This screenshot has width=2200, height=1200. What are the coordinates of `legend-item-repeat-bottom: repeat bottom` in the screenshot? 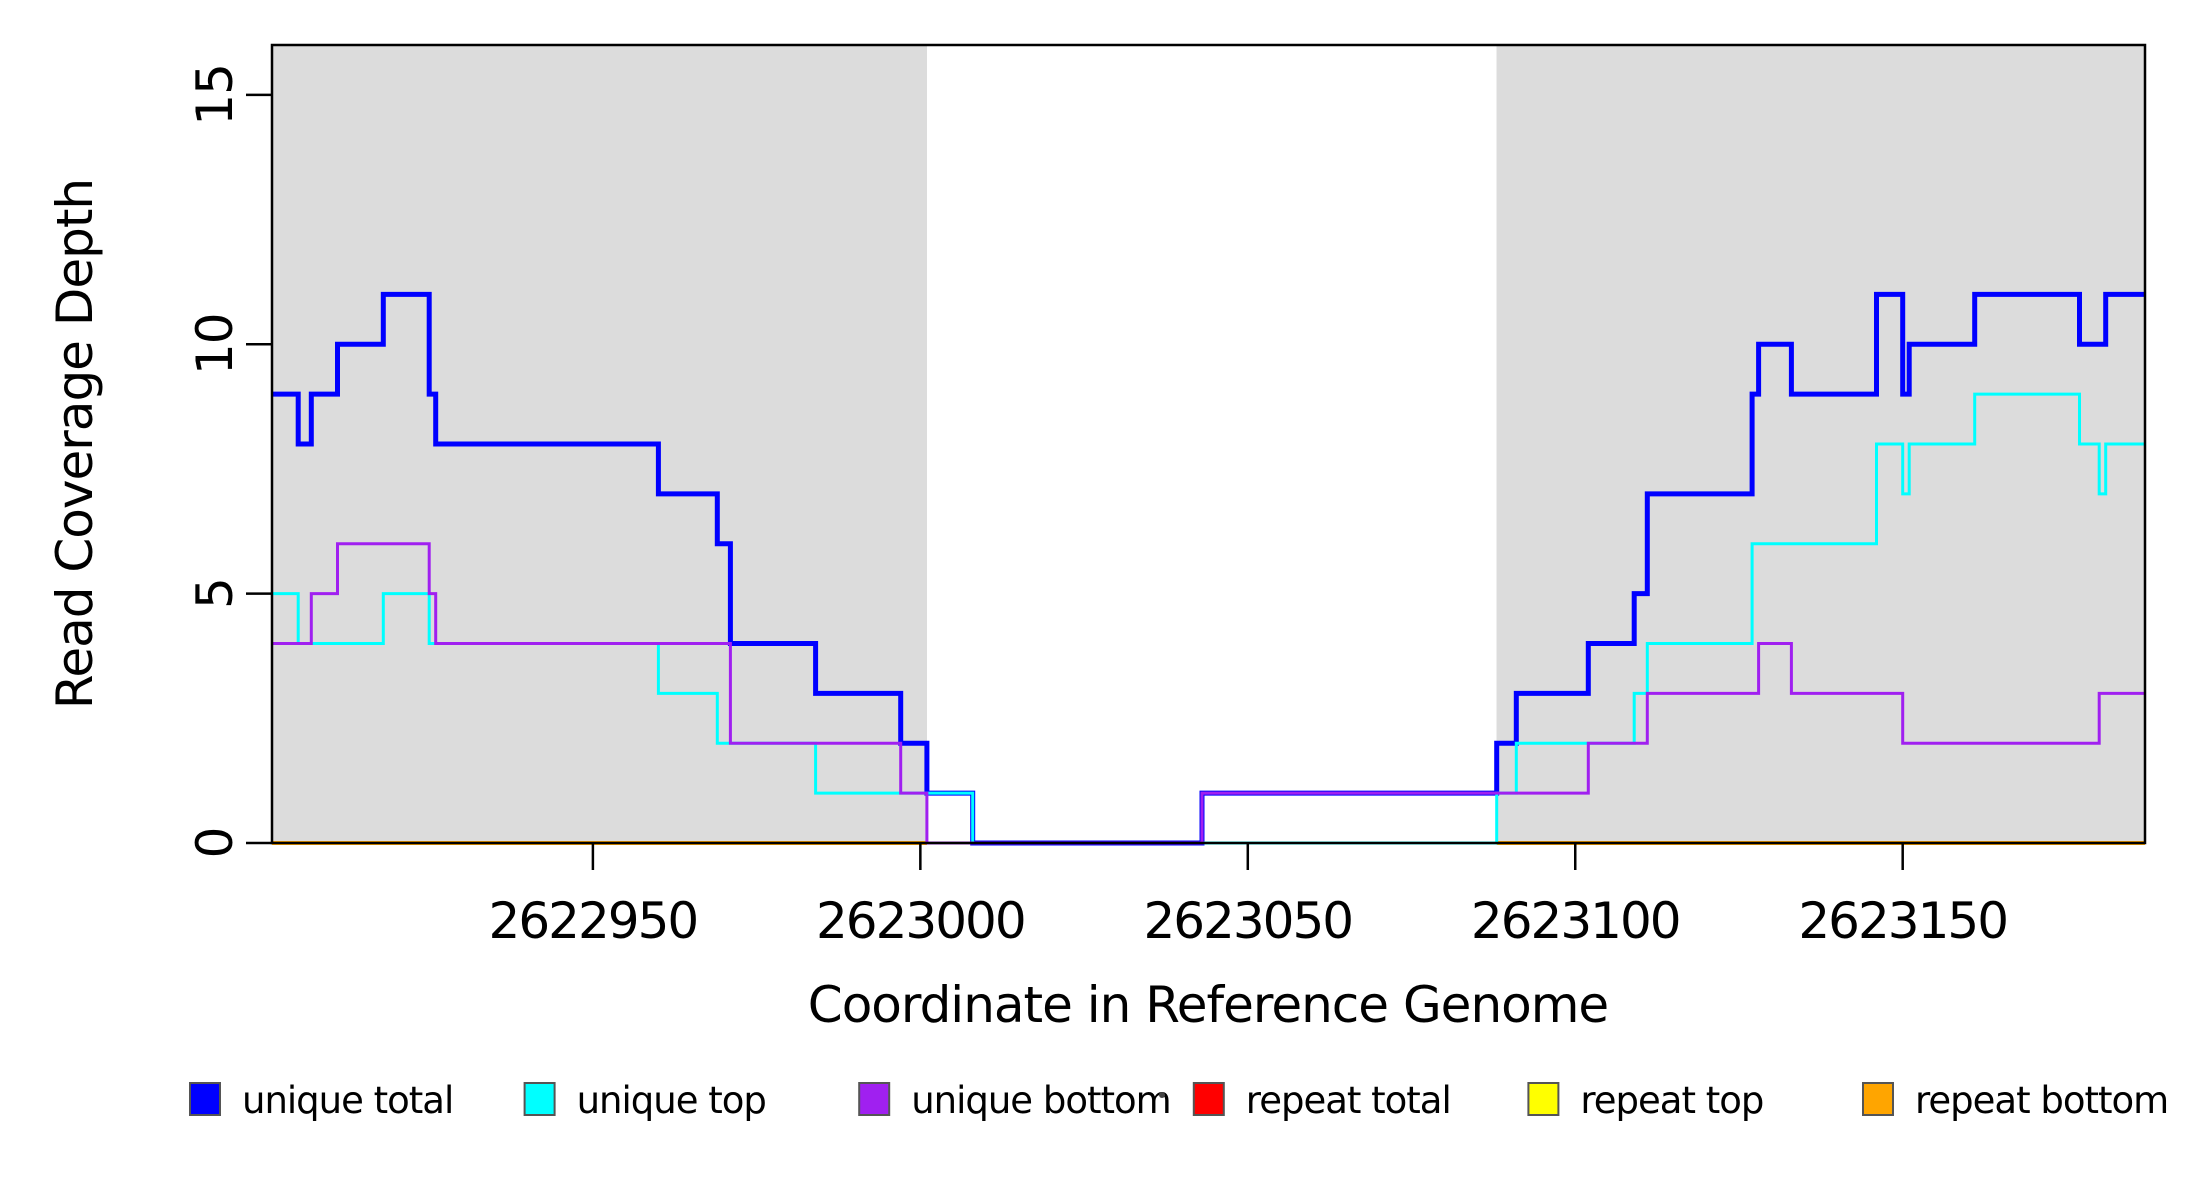 It's located at (2015, 1100).